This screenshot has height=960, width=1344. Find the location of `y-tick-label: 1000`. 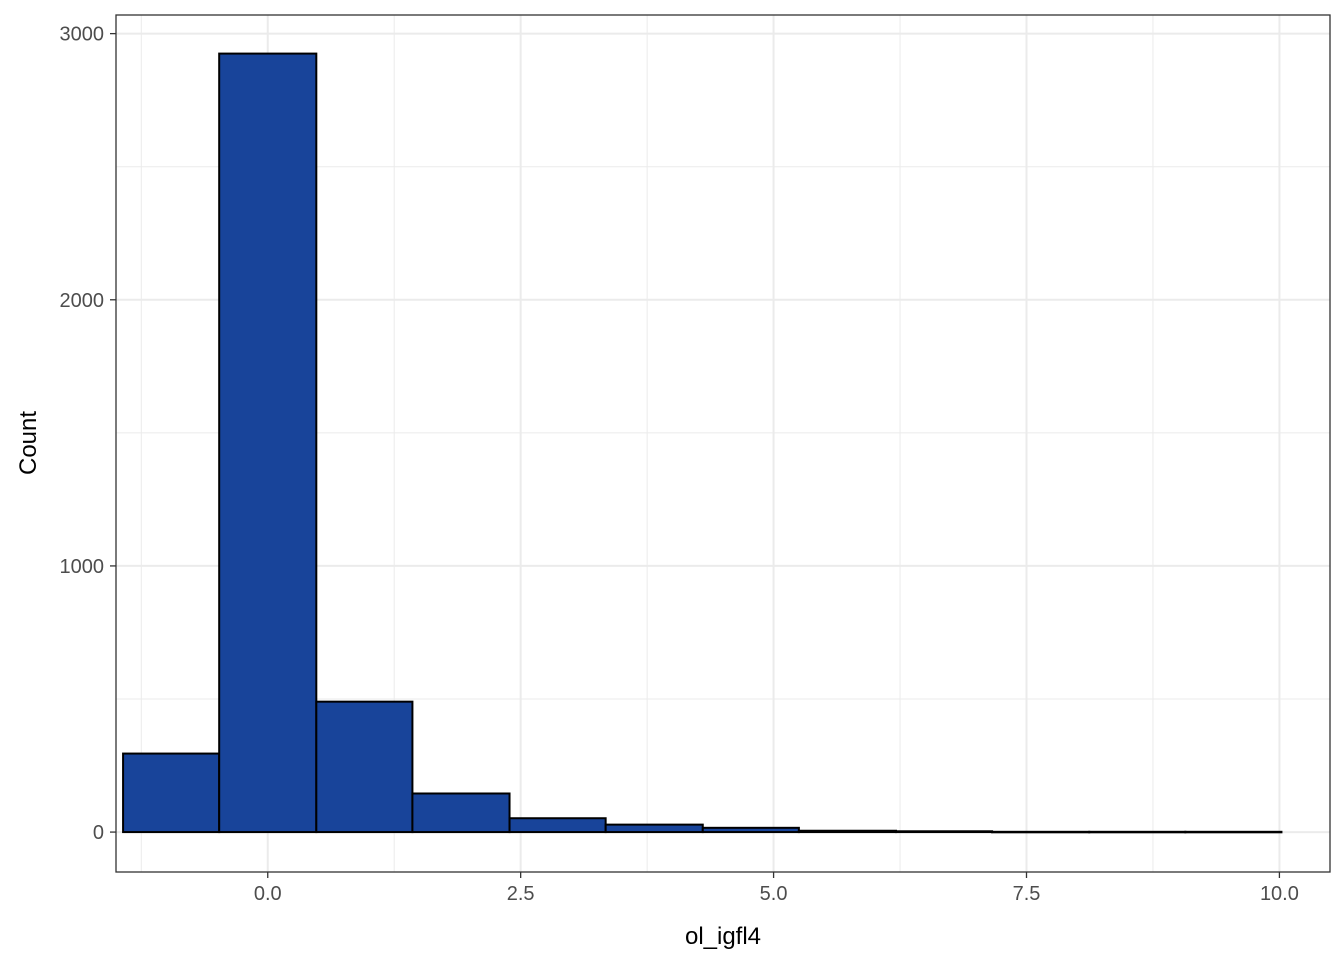

y-tick-label: 1000 is located at coordinates (82, 567).